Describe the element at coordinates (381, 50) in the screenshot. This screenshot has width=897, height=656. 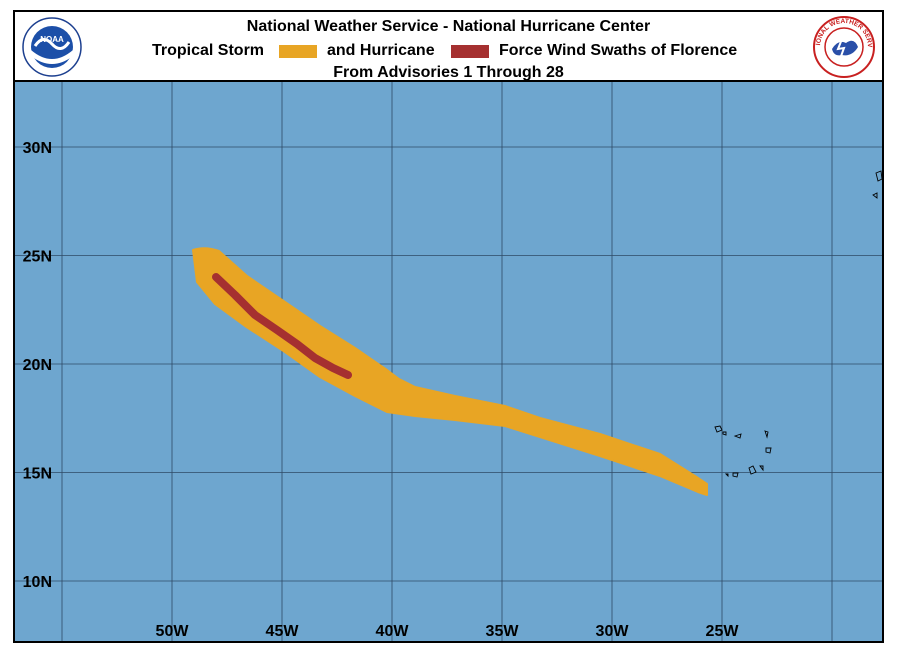
I see `legend-and-hurricane-label: and Hurricane` at that location.